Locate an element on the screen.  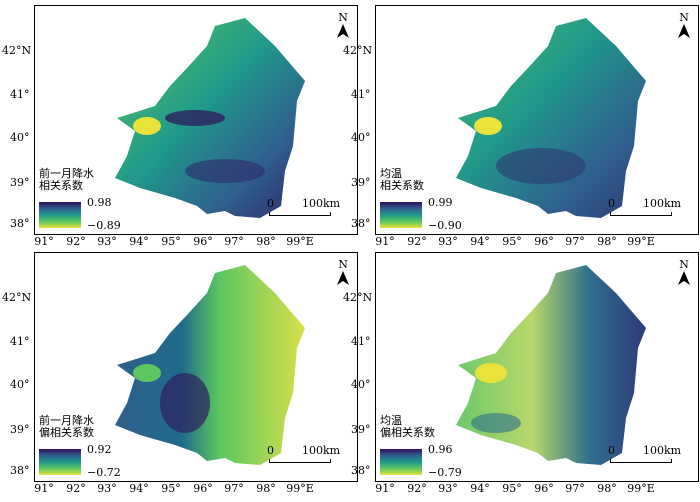
legend-max: 0.96 is located at coordinates (440, 449).